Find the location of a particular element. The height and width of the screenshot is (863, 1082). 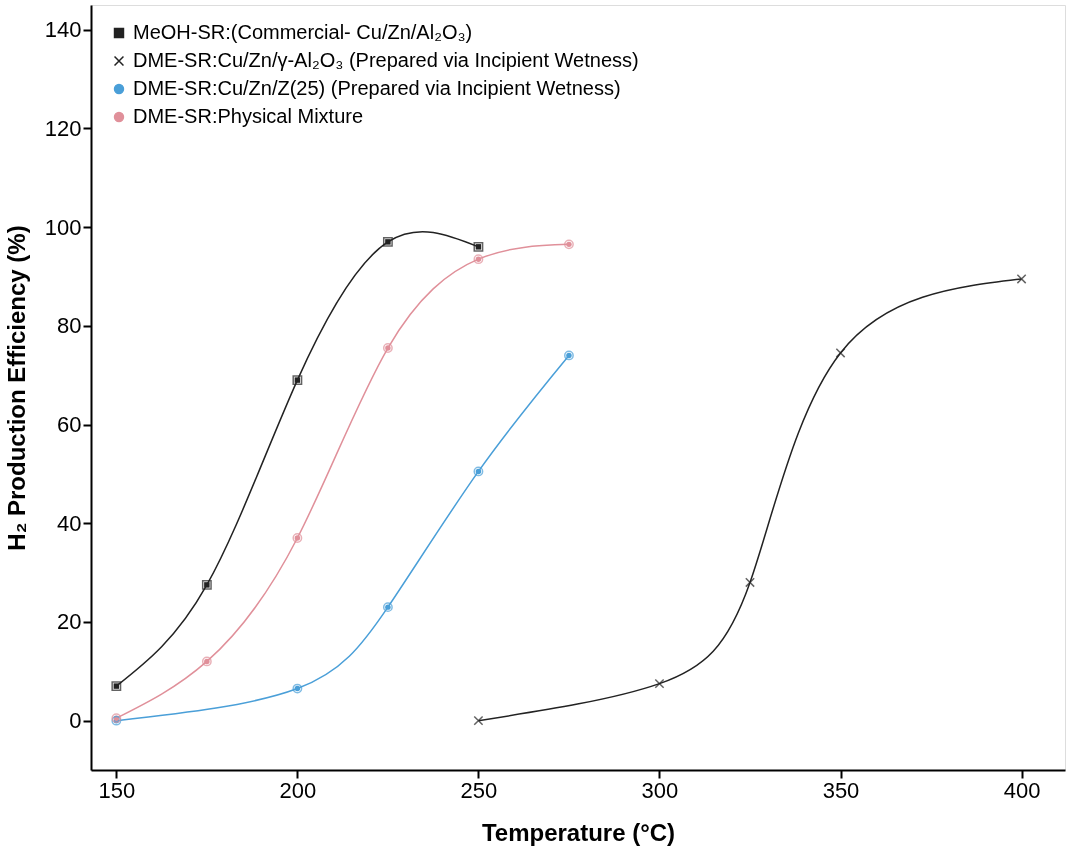

y-tick-label: 20 is located at coordinates (69, 622).